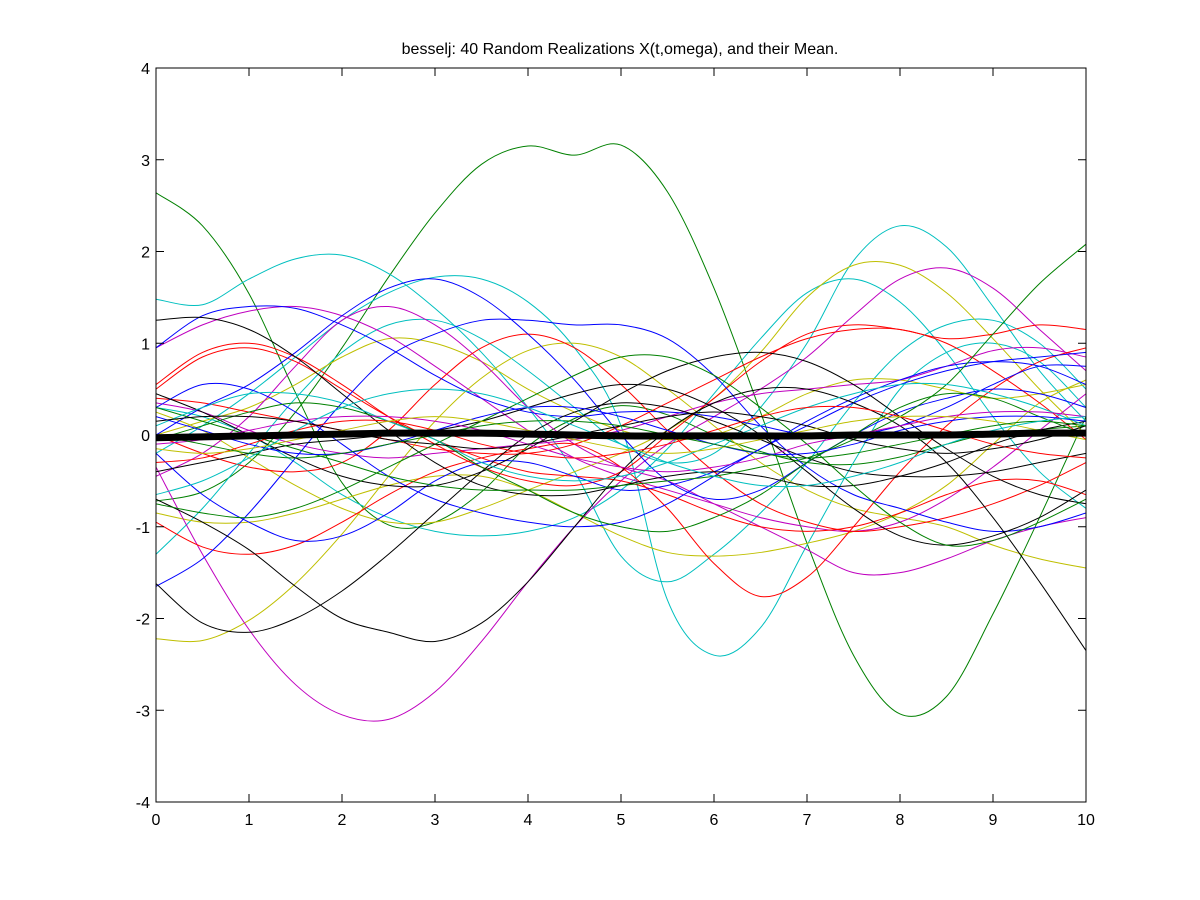  Describe the element at coordinates (143, 620) in the screenshot. I see `y-tick-label: -2` at that location.